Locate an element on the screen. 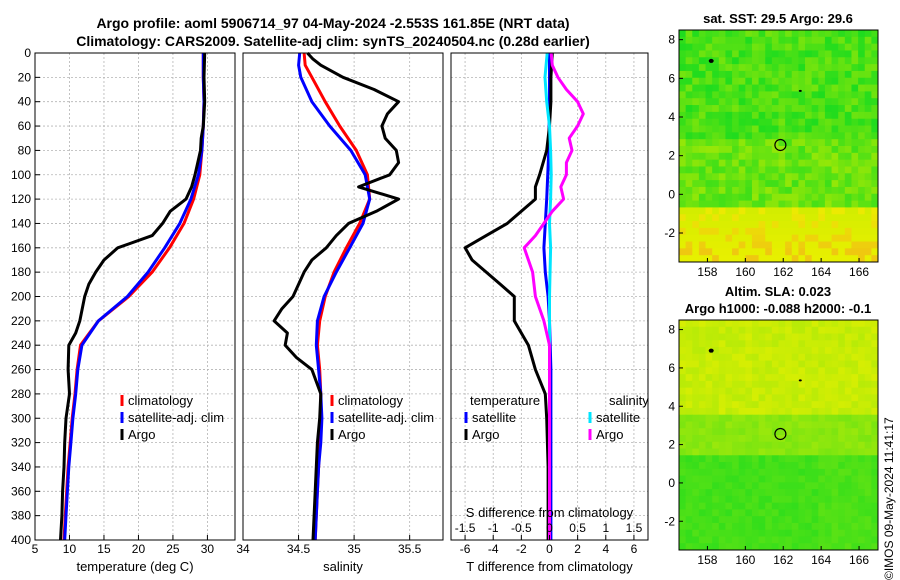 The image size is (900, 580). depth-tick-label: 100 is located at coordinates (21, 175).